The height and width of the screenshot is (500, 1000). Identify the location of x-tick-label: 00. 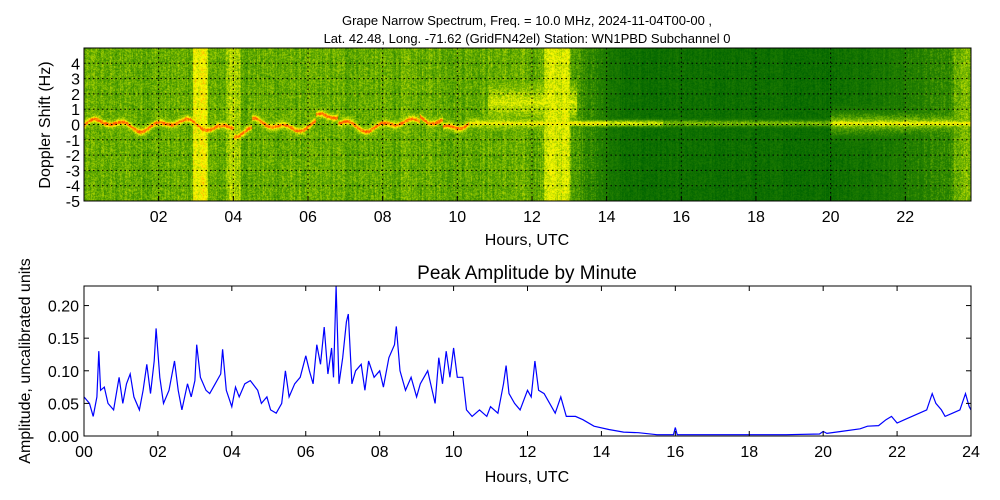
(84, 452).